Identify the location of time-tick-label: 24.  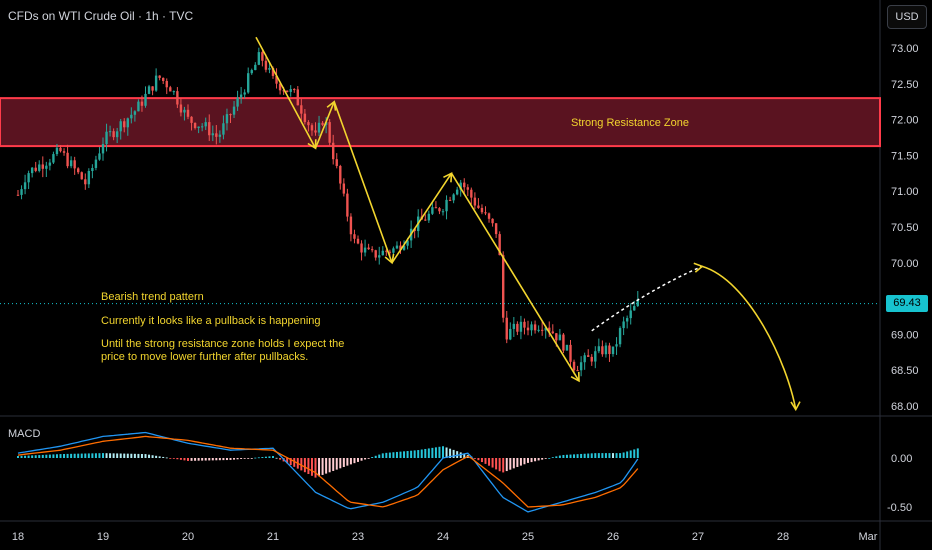
(443, 537).